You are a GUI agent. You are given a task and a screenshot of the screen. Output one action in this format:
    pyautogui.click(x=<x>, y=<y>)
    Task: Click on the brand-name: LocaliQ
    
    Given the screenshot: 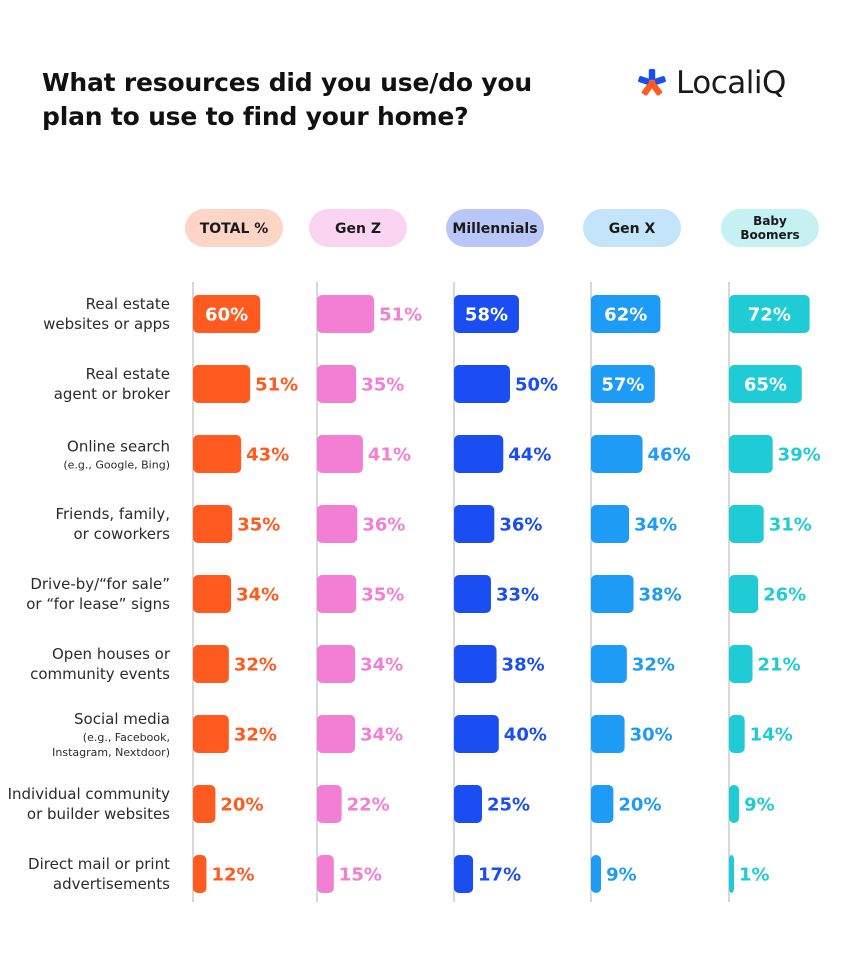 What is the action you would take?
    pyautogui.click(x=731, y=83)
    